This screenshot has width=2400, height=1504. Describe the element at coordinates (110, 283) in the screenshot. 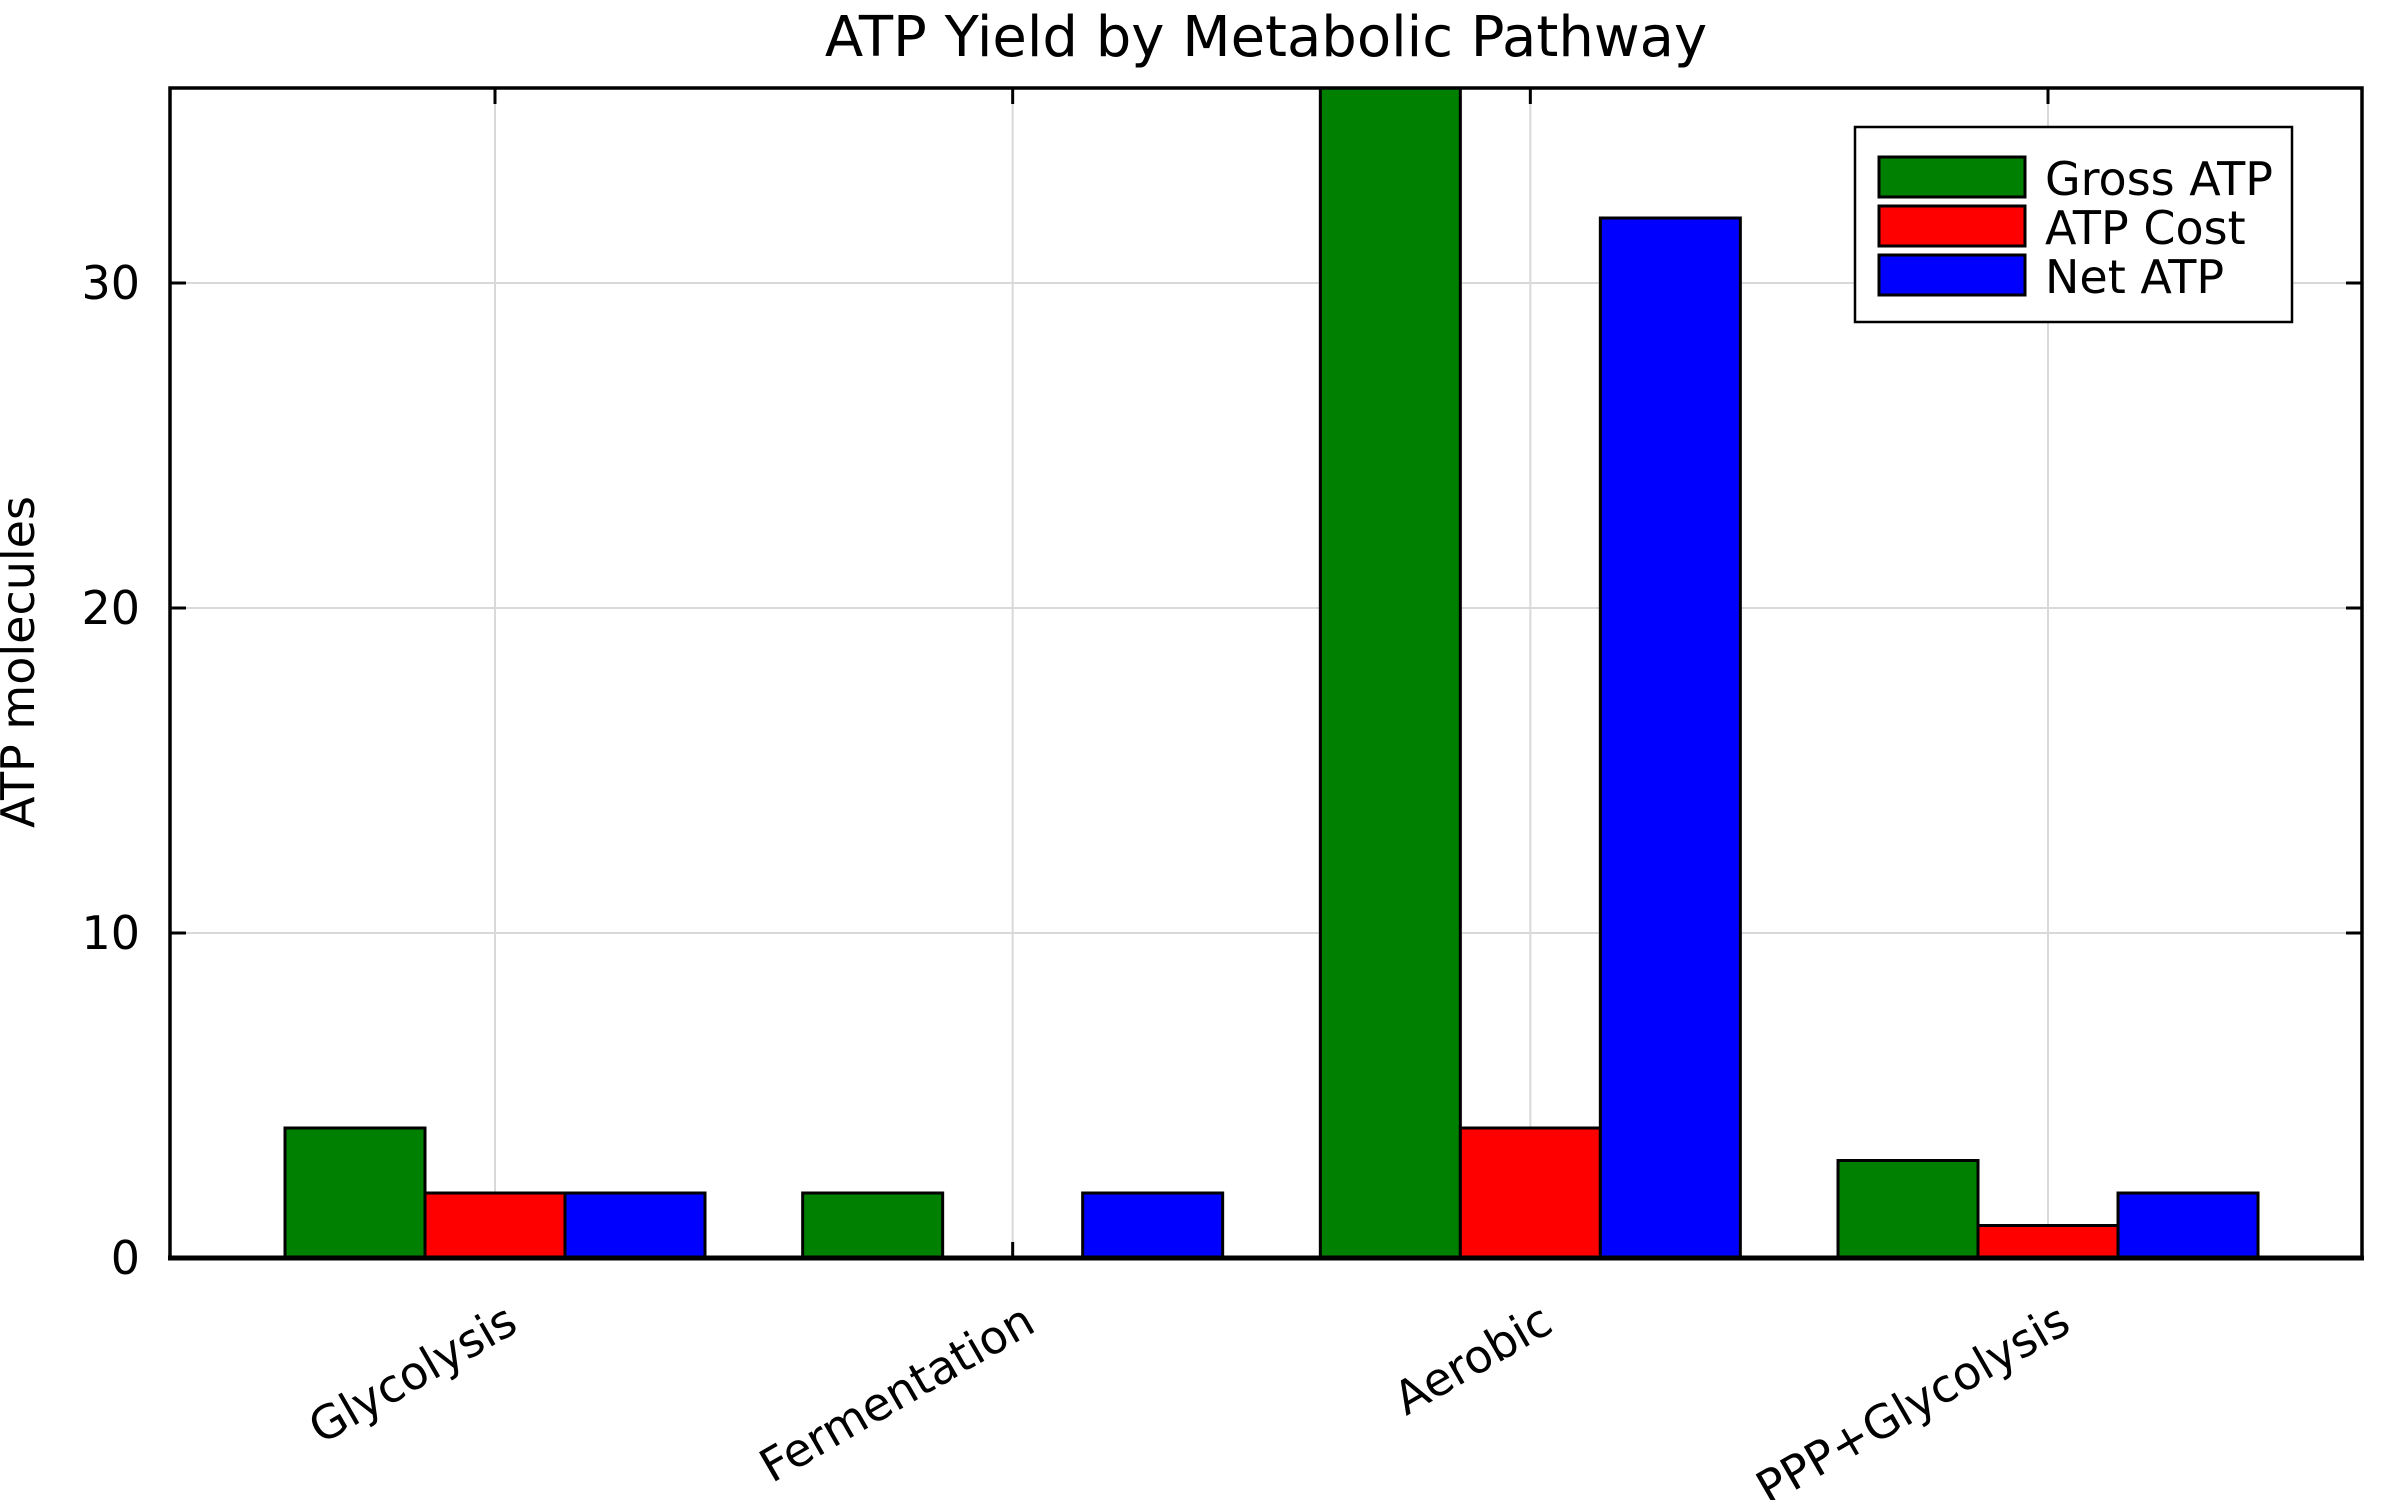

I see `y-tick-label-30: 30` at that location.